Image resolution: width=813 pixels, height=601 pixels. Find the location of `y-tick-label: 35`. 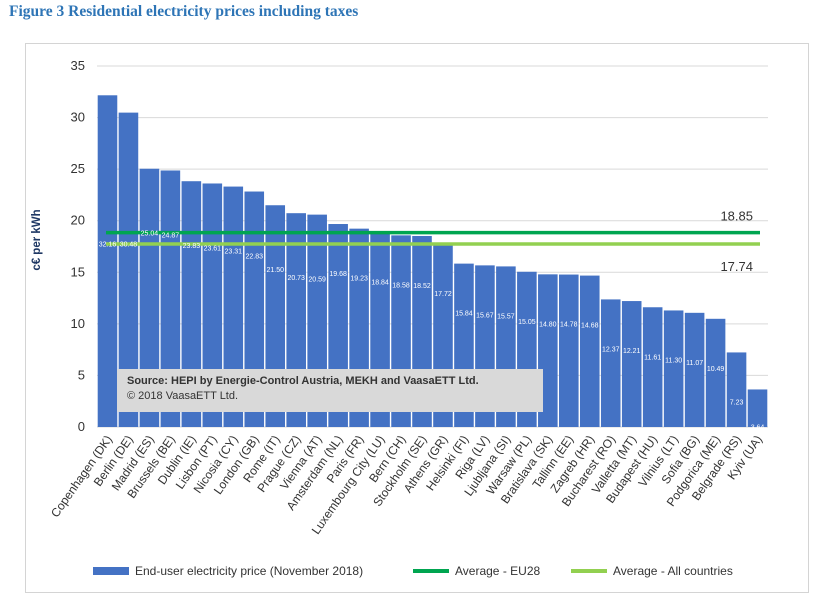

y-tick-label: 35 is located at coordinates (78, 65).